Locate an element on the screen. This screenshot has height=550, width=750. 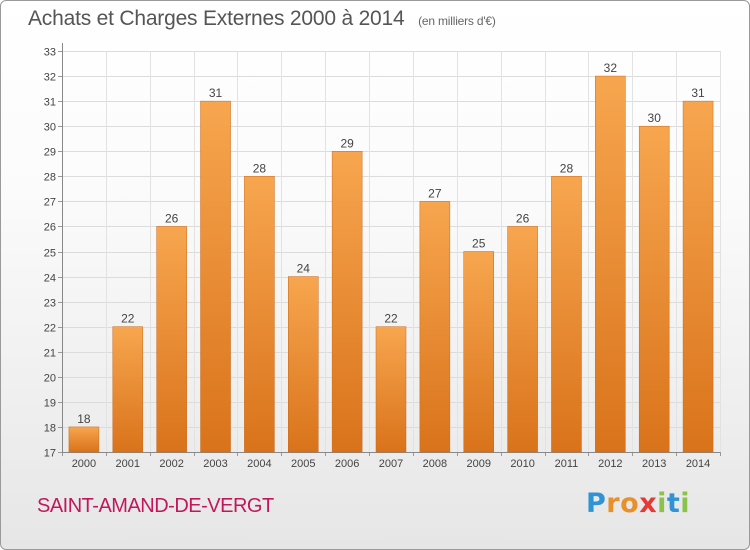
y-tick-label: 29 is located at coordinates (50, 153).